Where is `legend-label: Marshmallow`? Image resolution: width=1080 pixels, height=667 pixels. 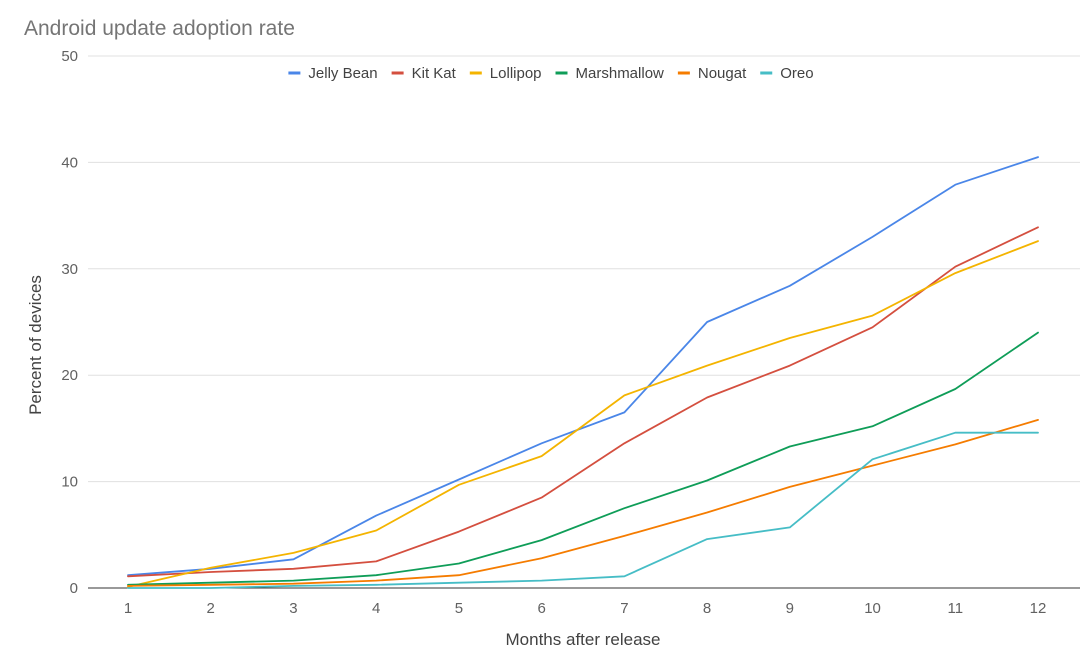
legend-label: Marshmallow is located at coordinates (620, 73).